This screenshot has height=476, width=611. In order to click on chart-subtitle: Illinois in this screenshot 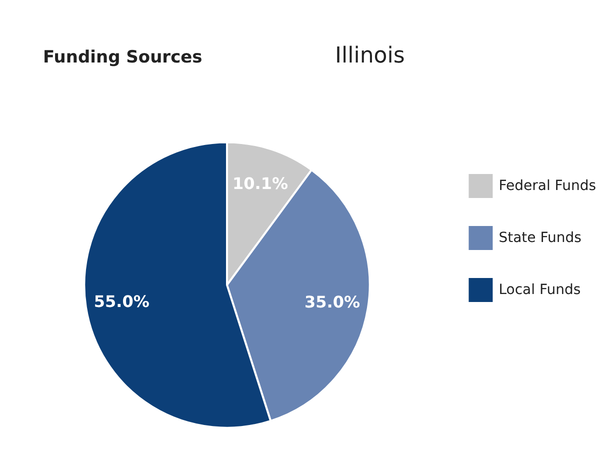, I will do `click(370, 56)`.